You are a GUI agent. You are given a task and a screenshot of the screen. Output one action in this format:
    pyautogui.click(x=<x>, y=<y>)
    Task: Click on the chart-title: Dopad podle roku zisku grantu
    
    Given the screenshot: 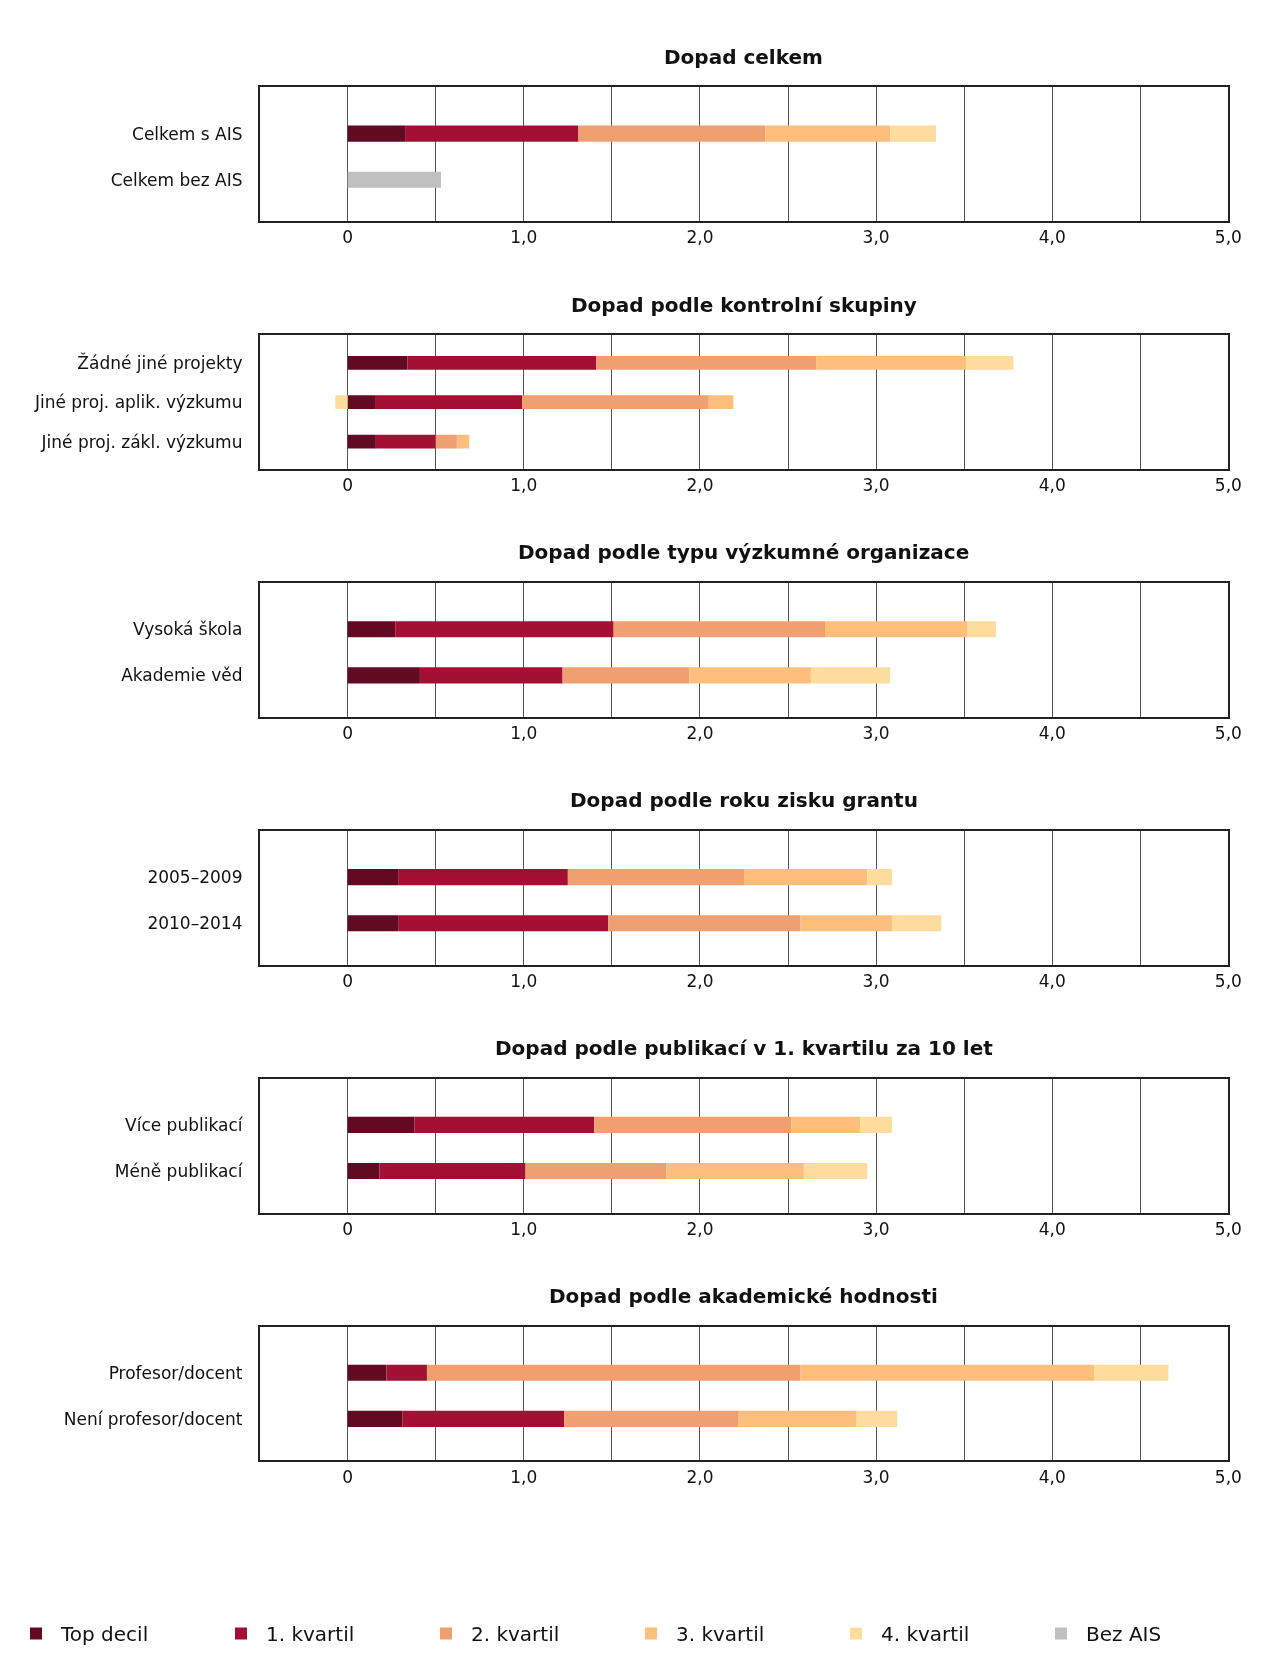 What is the action you would take?
    pyautogui.click(x=744, y=800)
    